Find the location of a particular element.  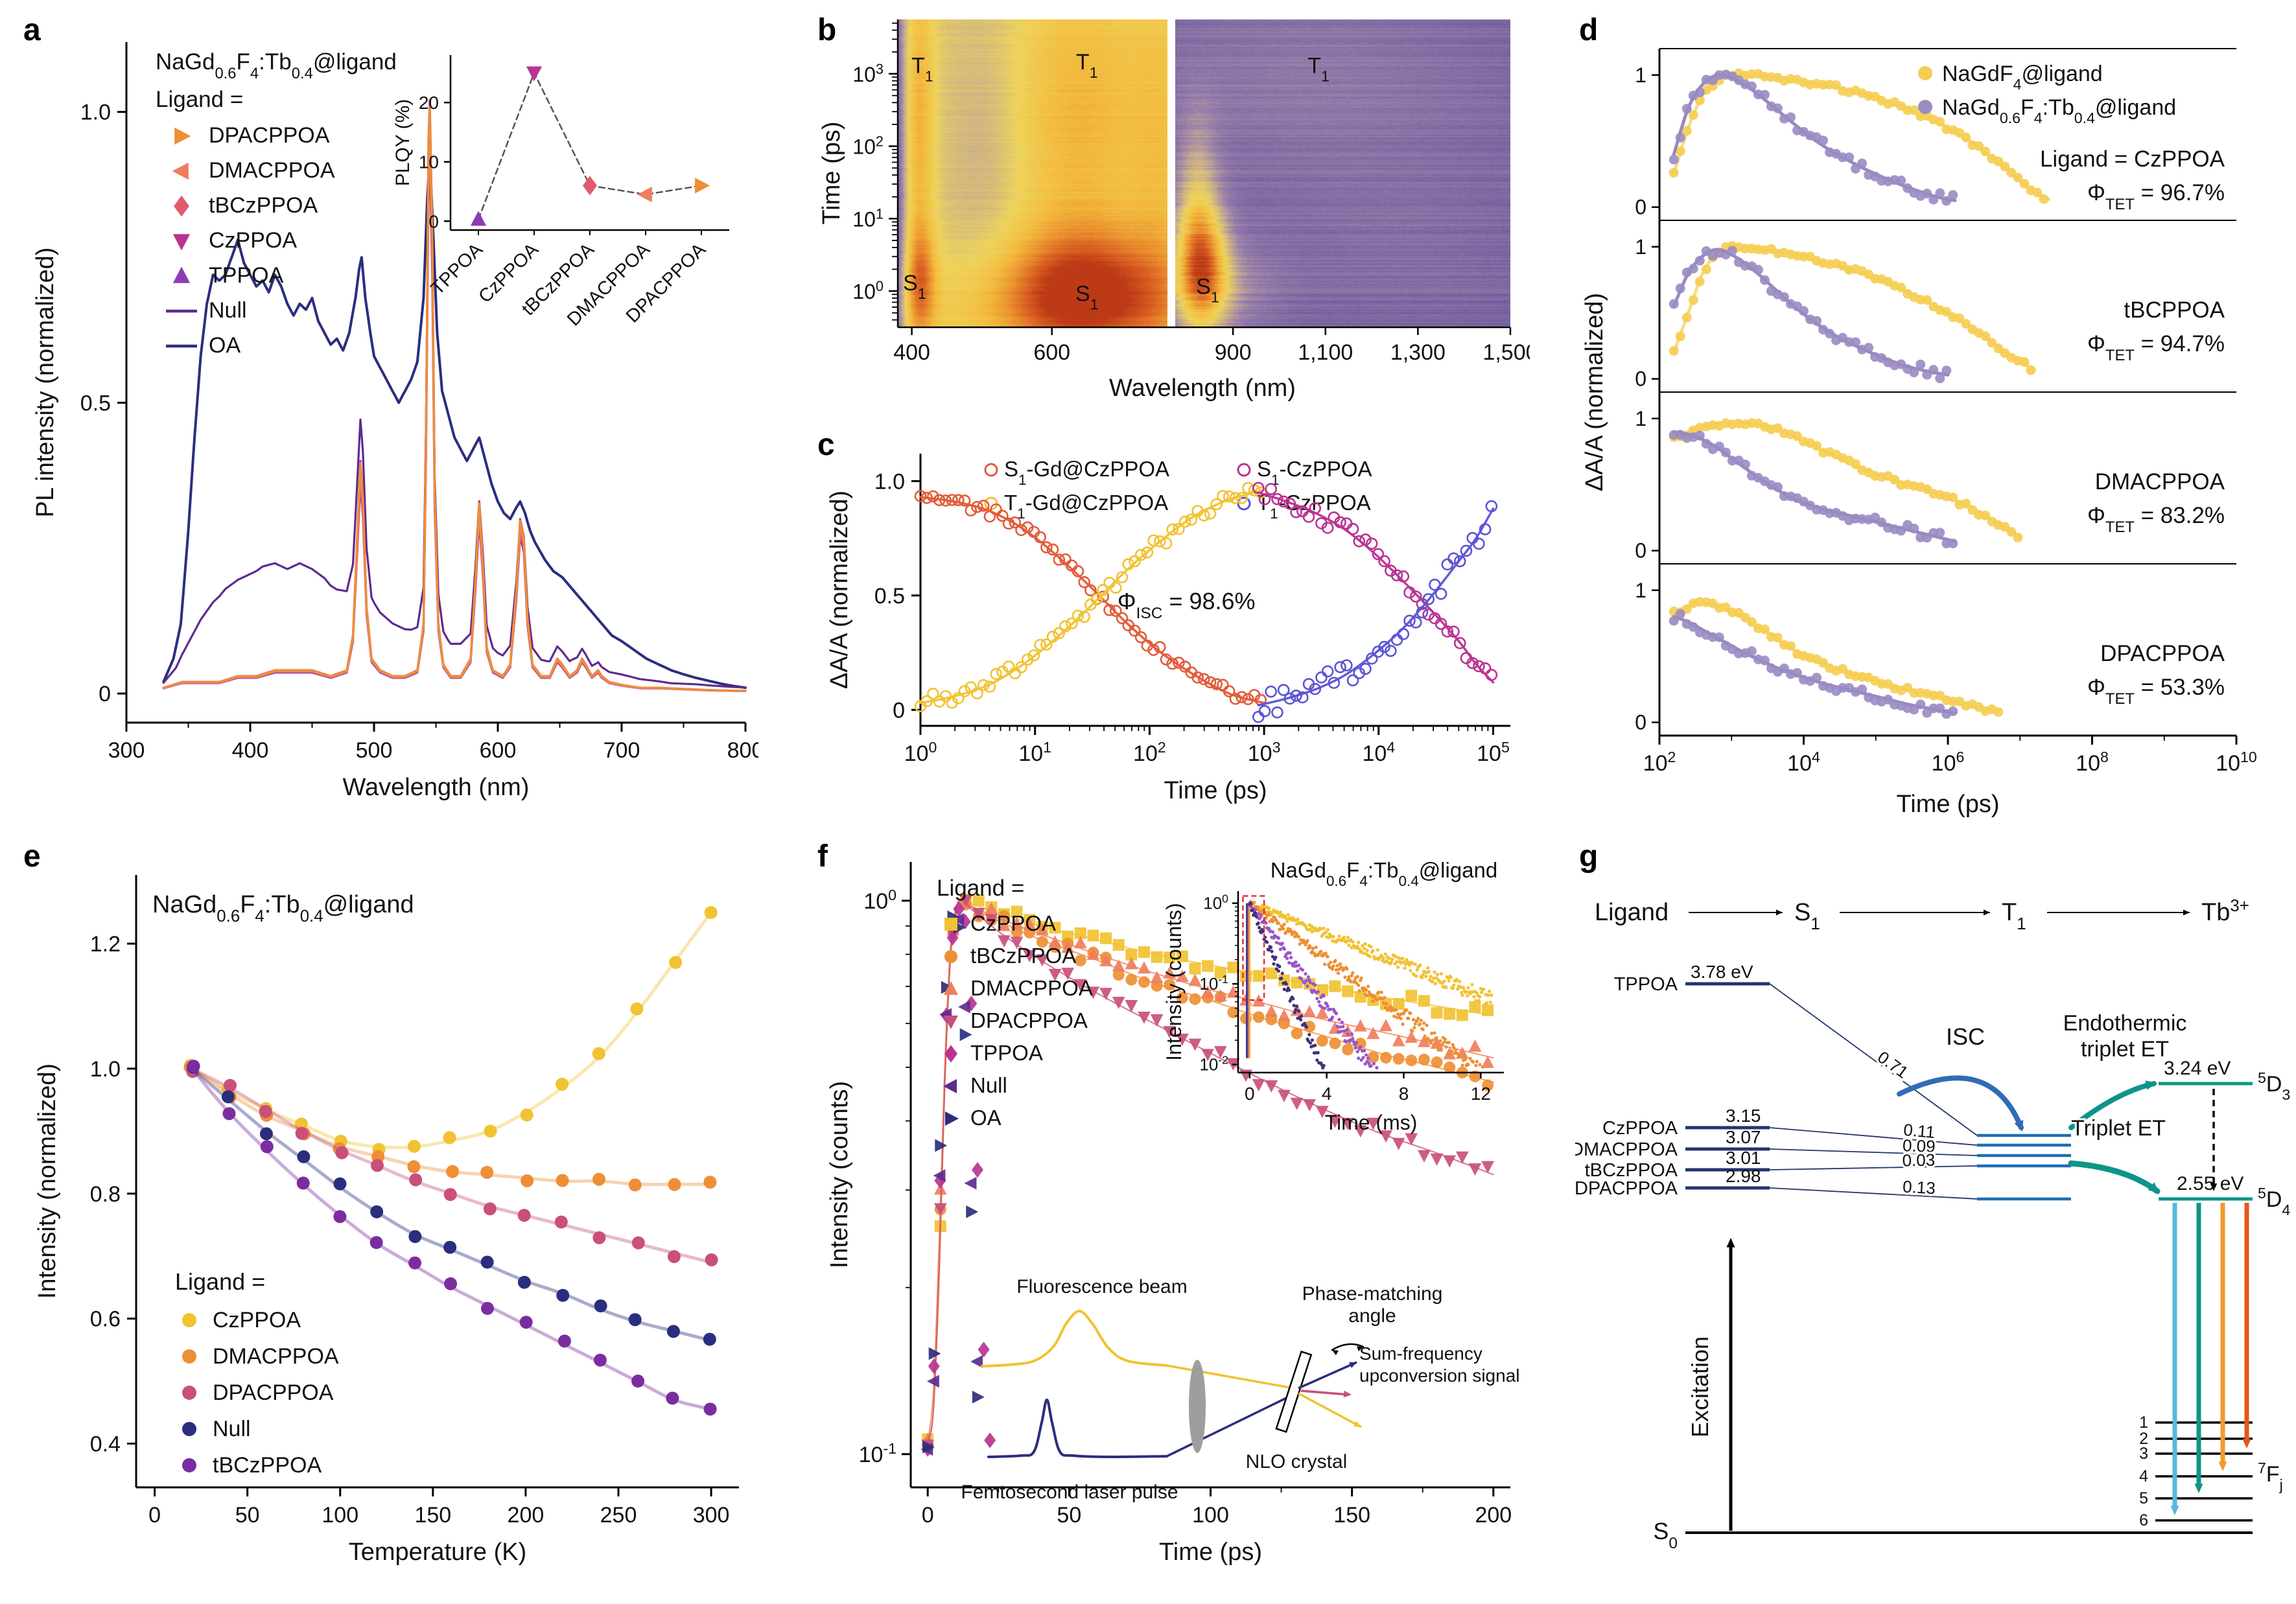

c-xtick: 10⁴ is located at coordinates (1378, 752).